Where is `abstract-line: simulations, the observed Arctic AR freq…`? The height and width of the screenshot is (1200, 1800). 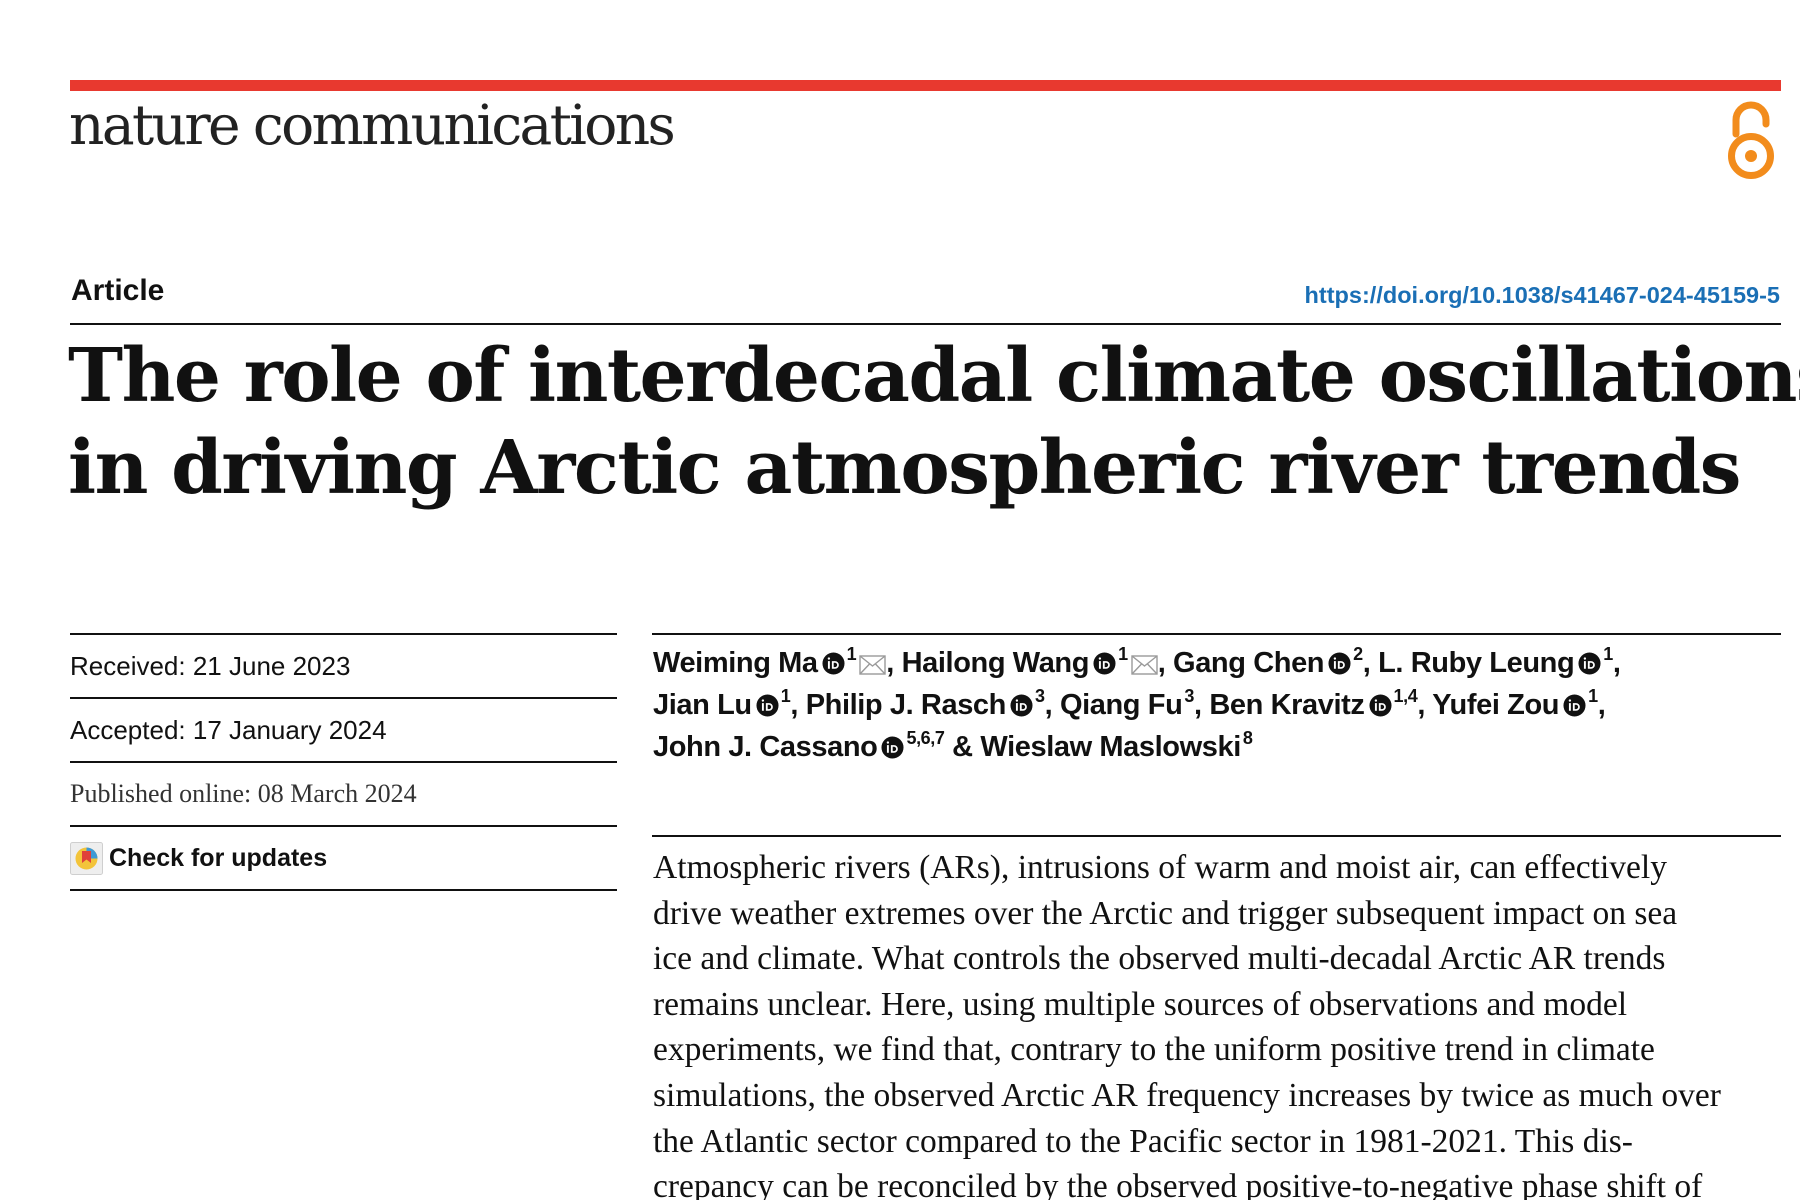
abstract-line: simulations, the observed Arctic AR freq… is located at coordinates (1187, 1095).